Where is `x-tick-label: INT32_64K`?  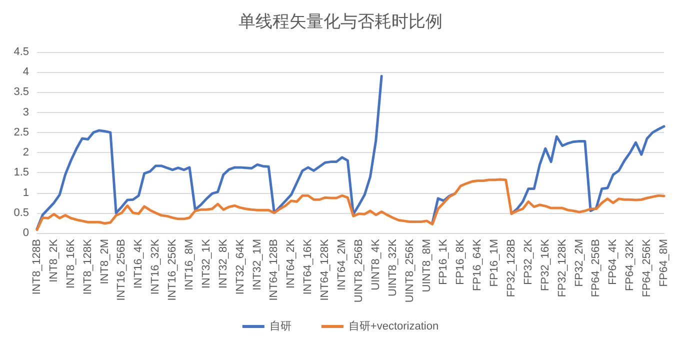 x-tick-label: INT32_64K is located at coordinates (240, 266).